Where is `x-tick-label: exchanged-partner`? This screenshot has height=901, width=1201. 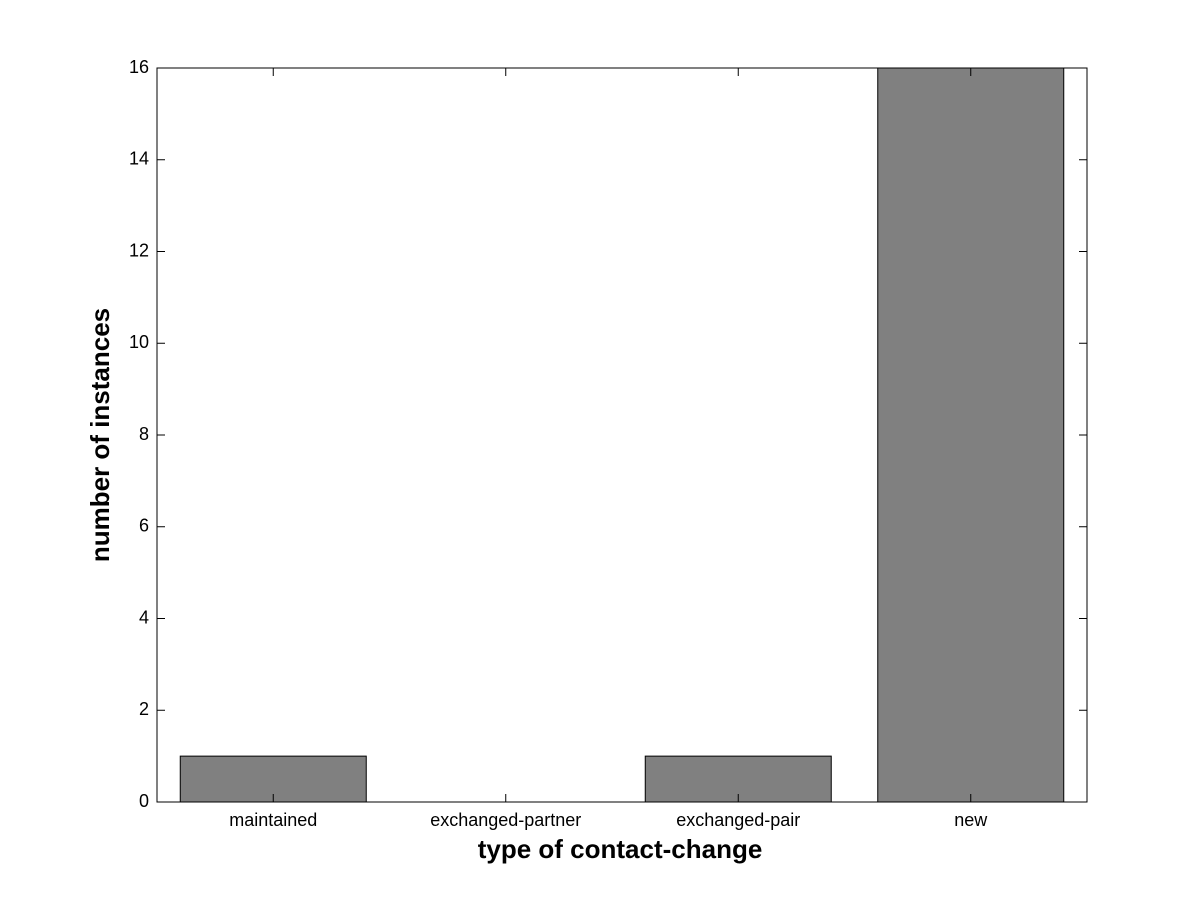
x-tick-label: exchanged-partner is located at coordinates (505, 820).